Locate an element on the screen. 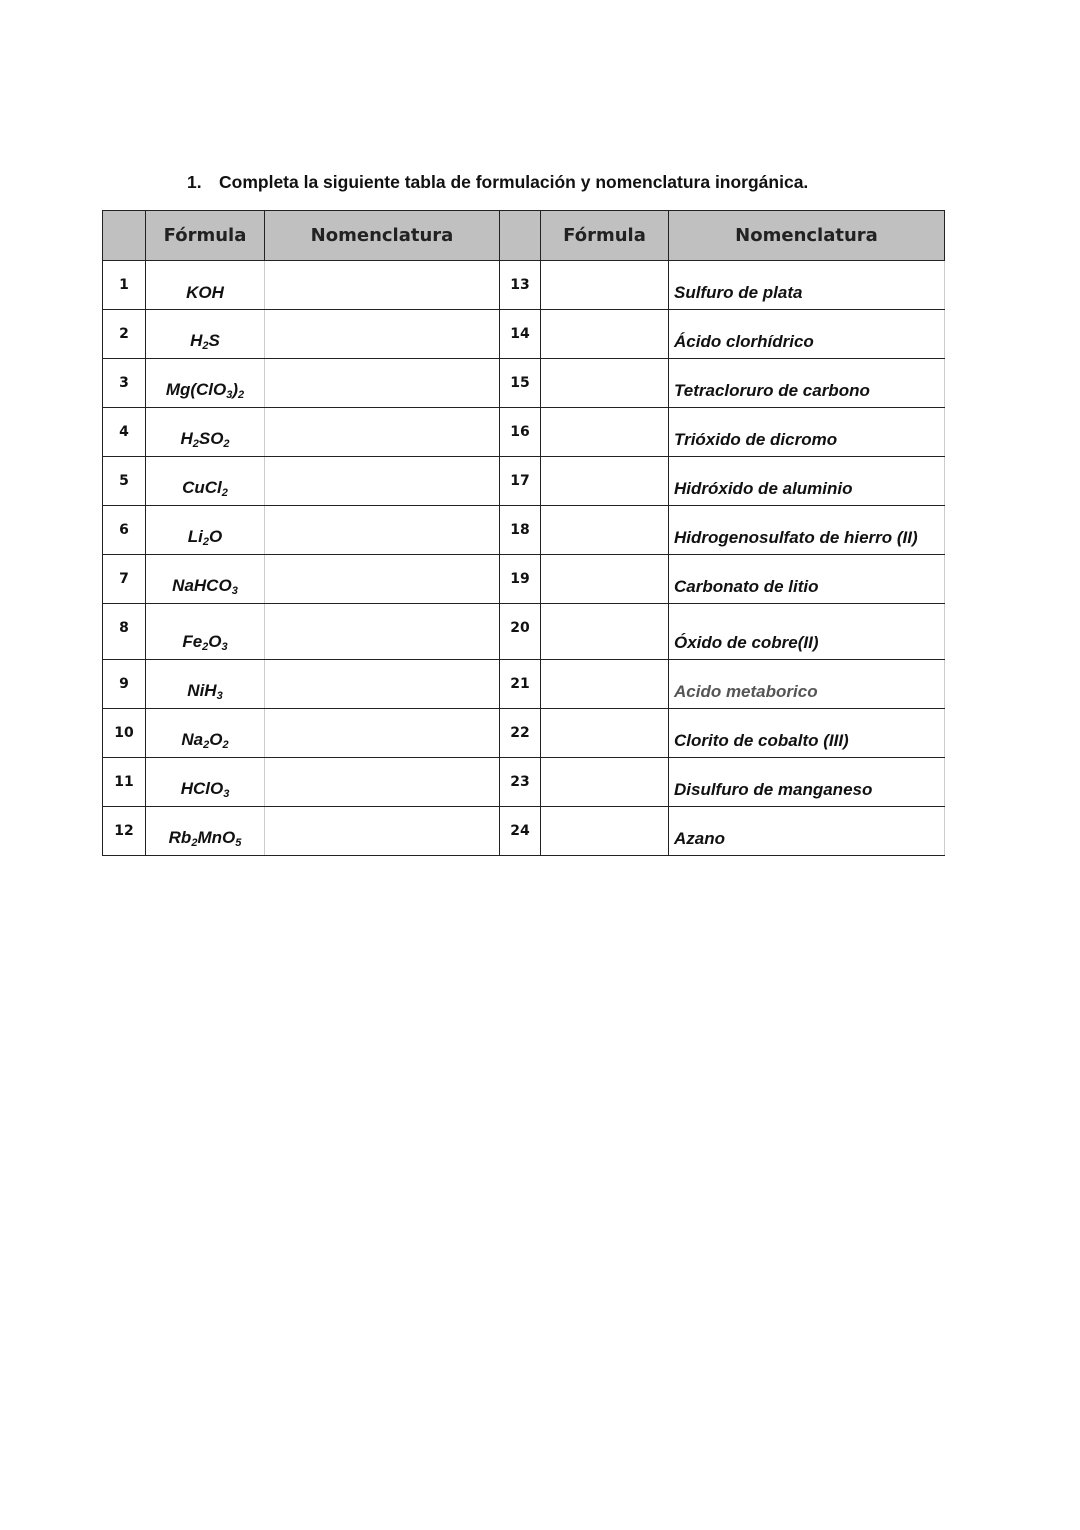 This screenshot has width=1080, height=1530. row-number: 7 is located at coordinates (124, 579).